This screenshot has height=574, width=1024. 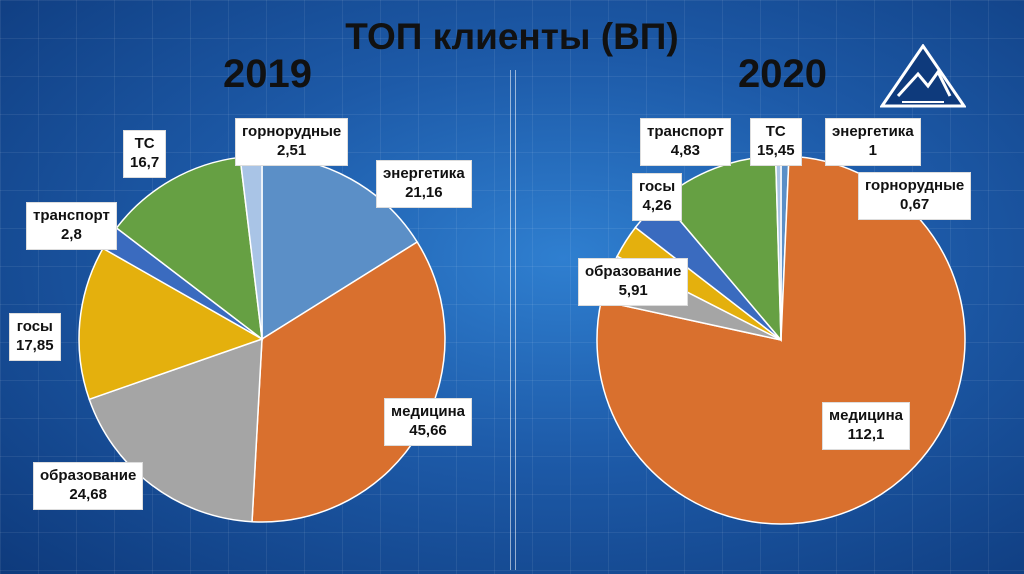 What do you see at coordinates (144, 143) in the screenshot?
I see `label-2019-ts-name: ТС` at bounding box center [144, 143].